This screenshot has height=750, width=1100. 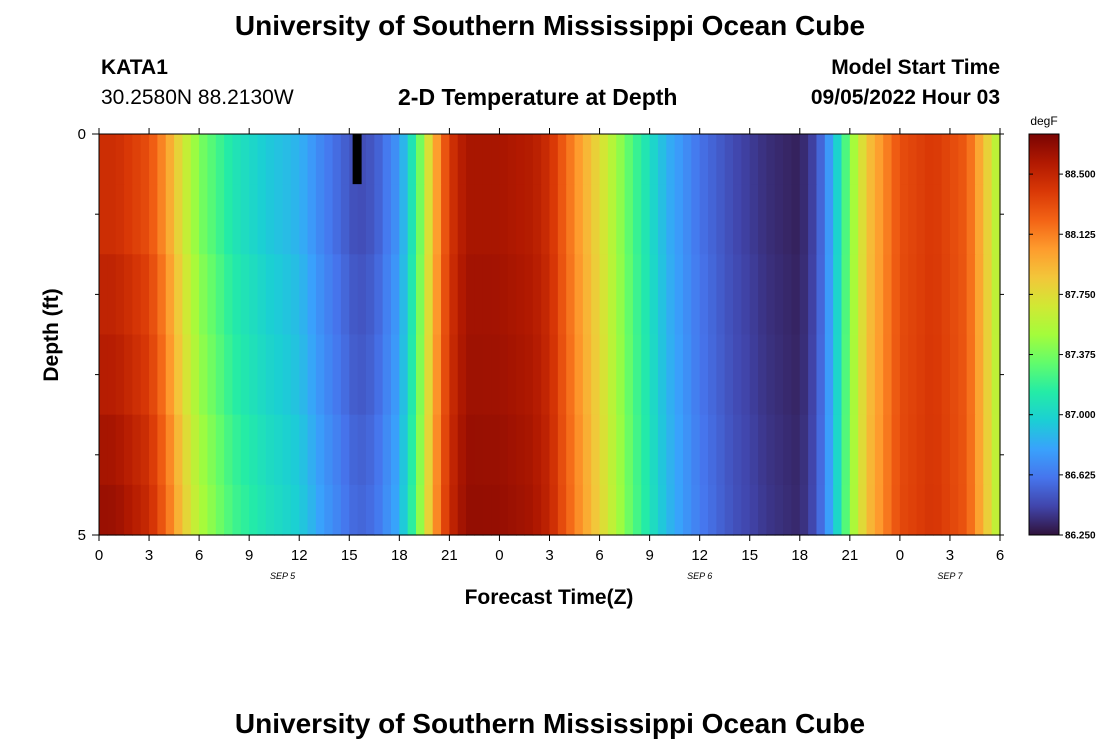 What do you see at coordinates (649, 555) in the screenshot?
I see `x-tick-label: 9` at bounding box center [649, 555].